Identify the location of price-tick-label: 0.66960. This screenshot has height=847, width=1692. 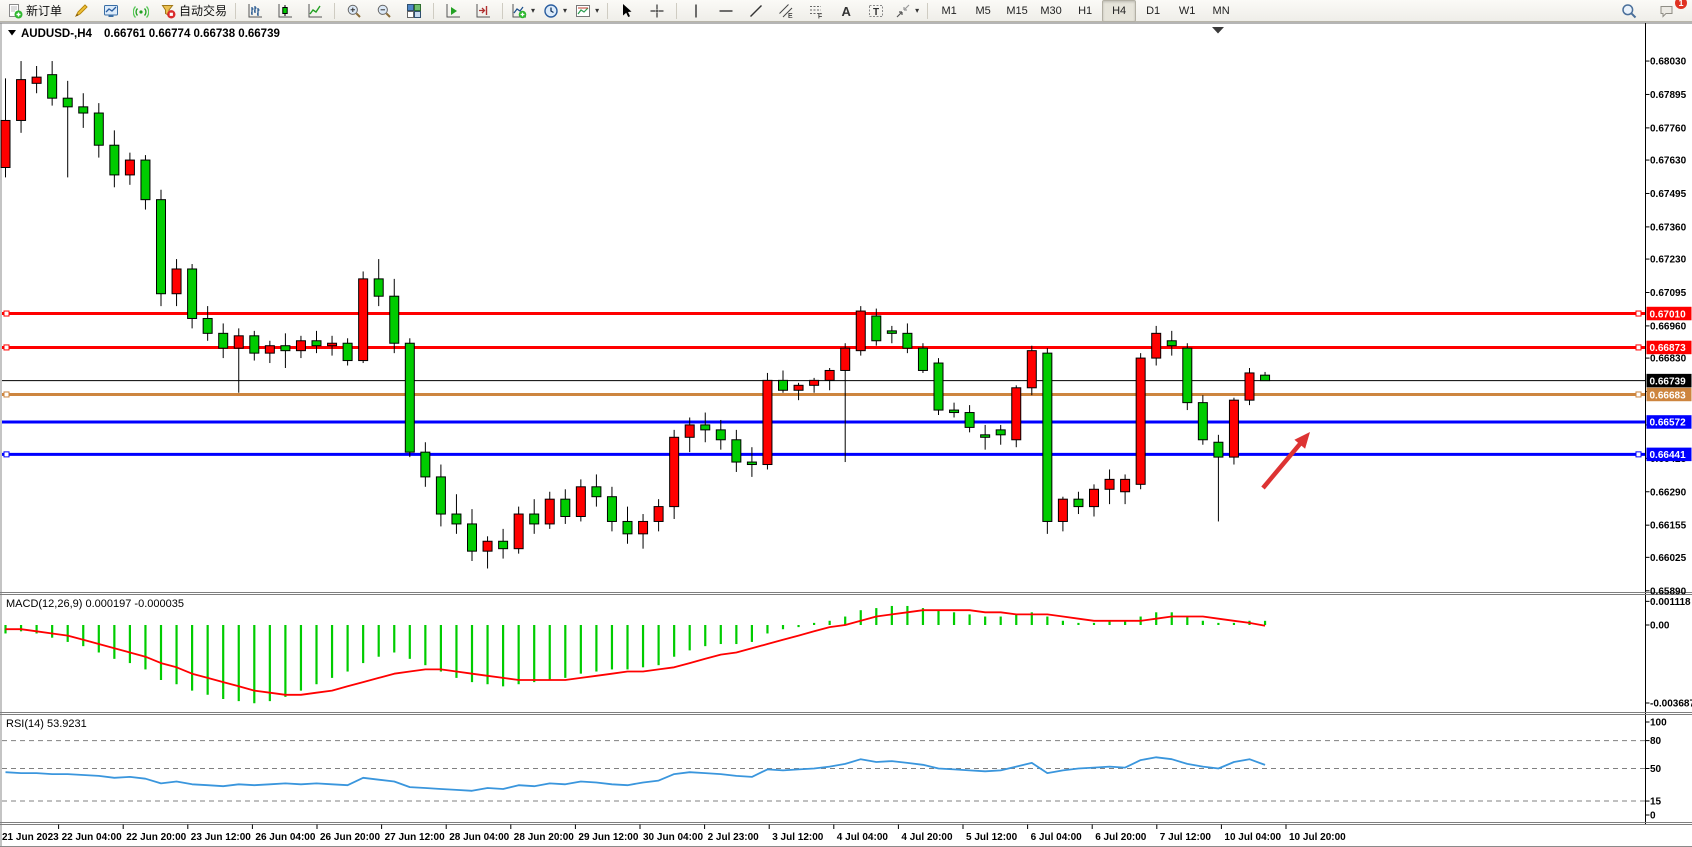
(1668, 326).